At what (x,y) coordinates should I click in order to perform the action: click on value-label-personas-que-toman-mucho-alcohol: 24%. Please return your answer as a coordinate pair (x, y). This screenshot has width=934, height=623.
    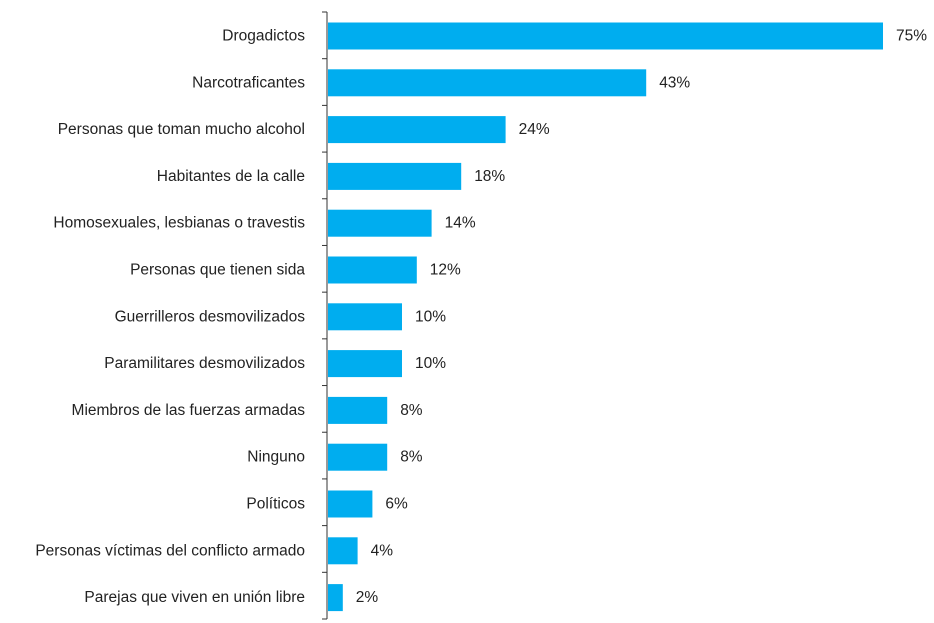
    Looking at the image, I should click on (534, 129).